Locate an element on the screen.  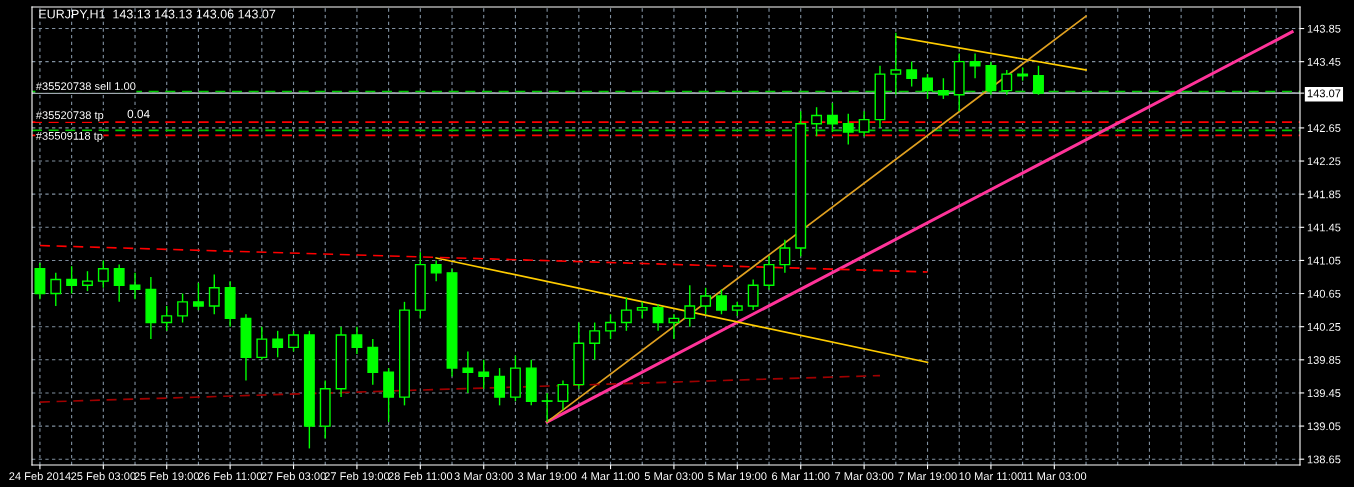
y-tick-label: 139.05 is located at coordinates (1324, 426).